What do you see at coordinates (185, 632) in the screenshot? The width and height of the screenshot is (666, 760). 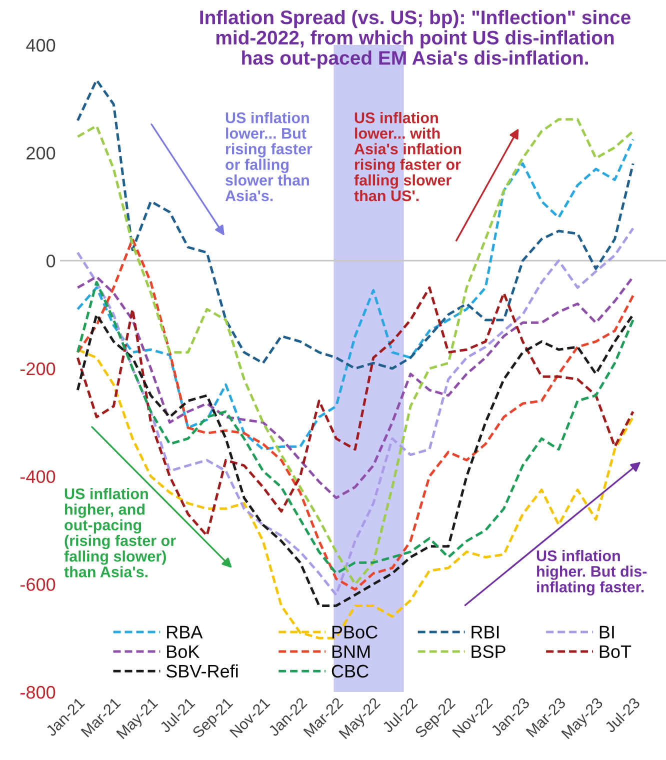 I see `legend-label: RBA` at bounding box center [185, 632].